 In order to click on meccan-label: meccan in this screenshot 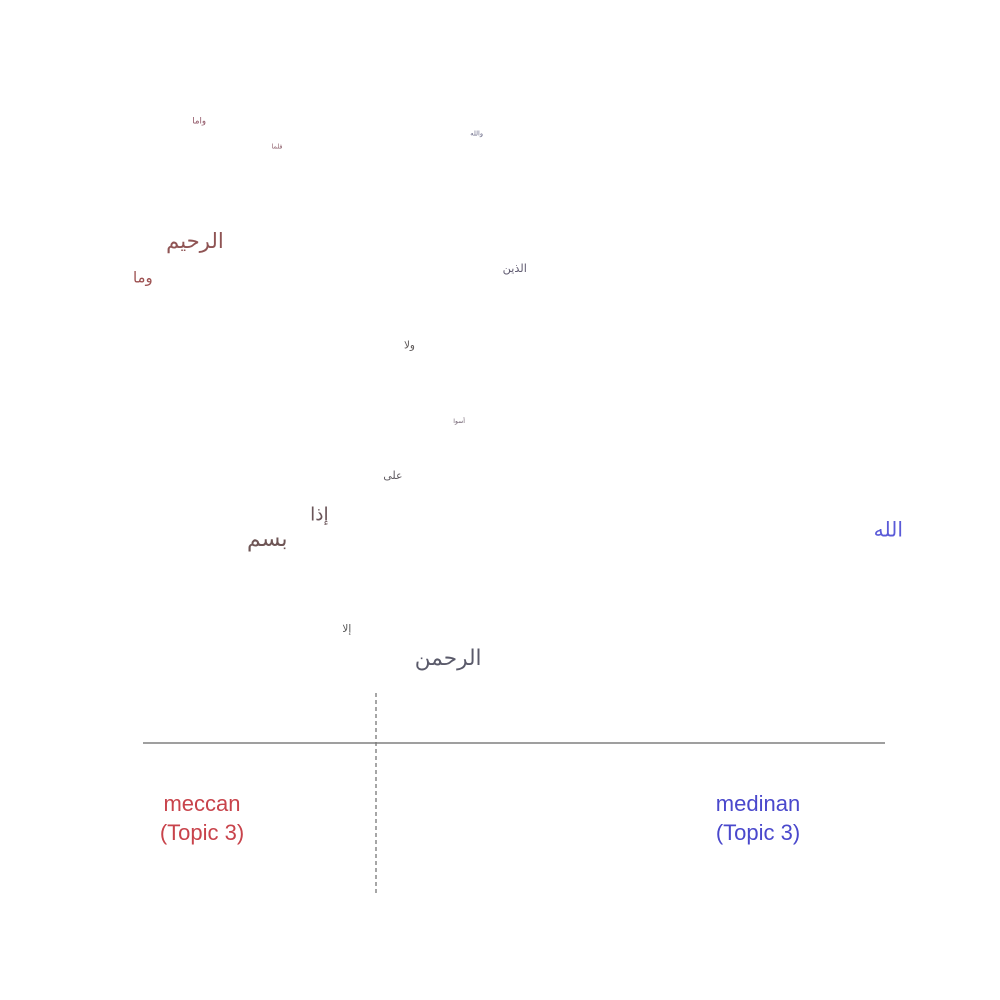, I will do `click(201, 803)`.